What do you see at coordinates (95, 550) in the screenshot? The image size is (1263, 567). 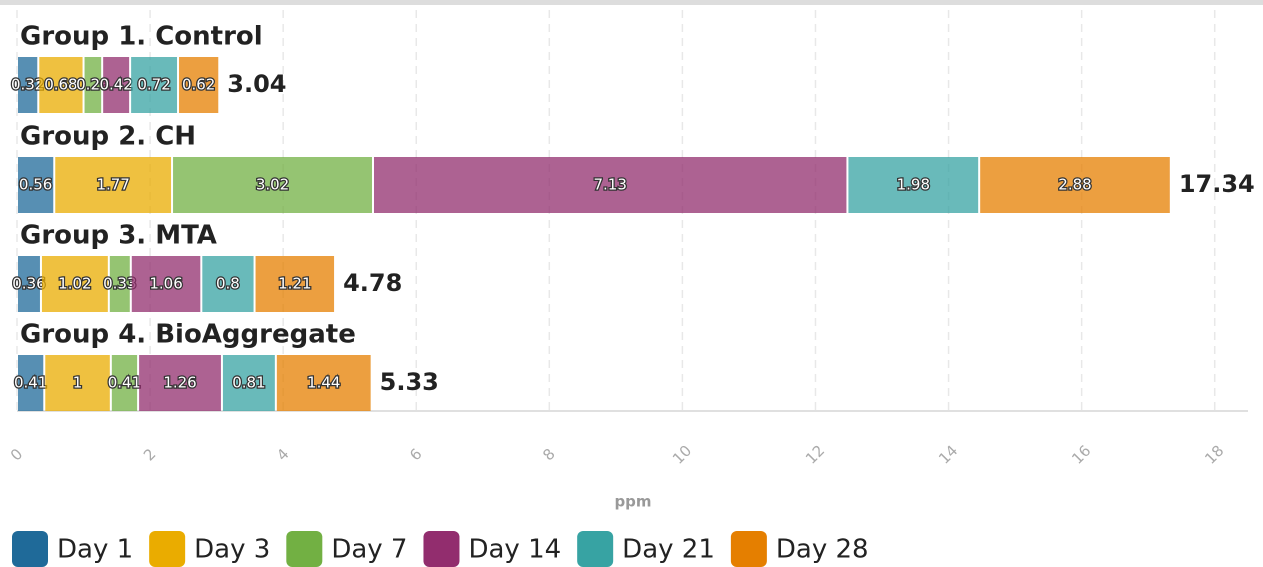 I see `legend-label: Day 1` at bounding box center [95, 550].